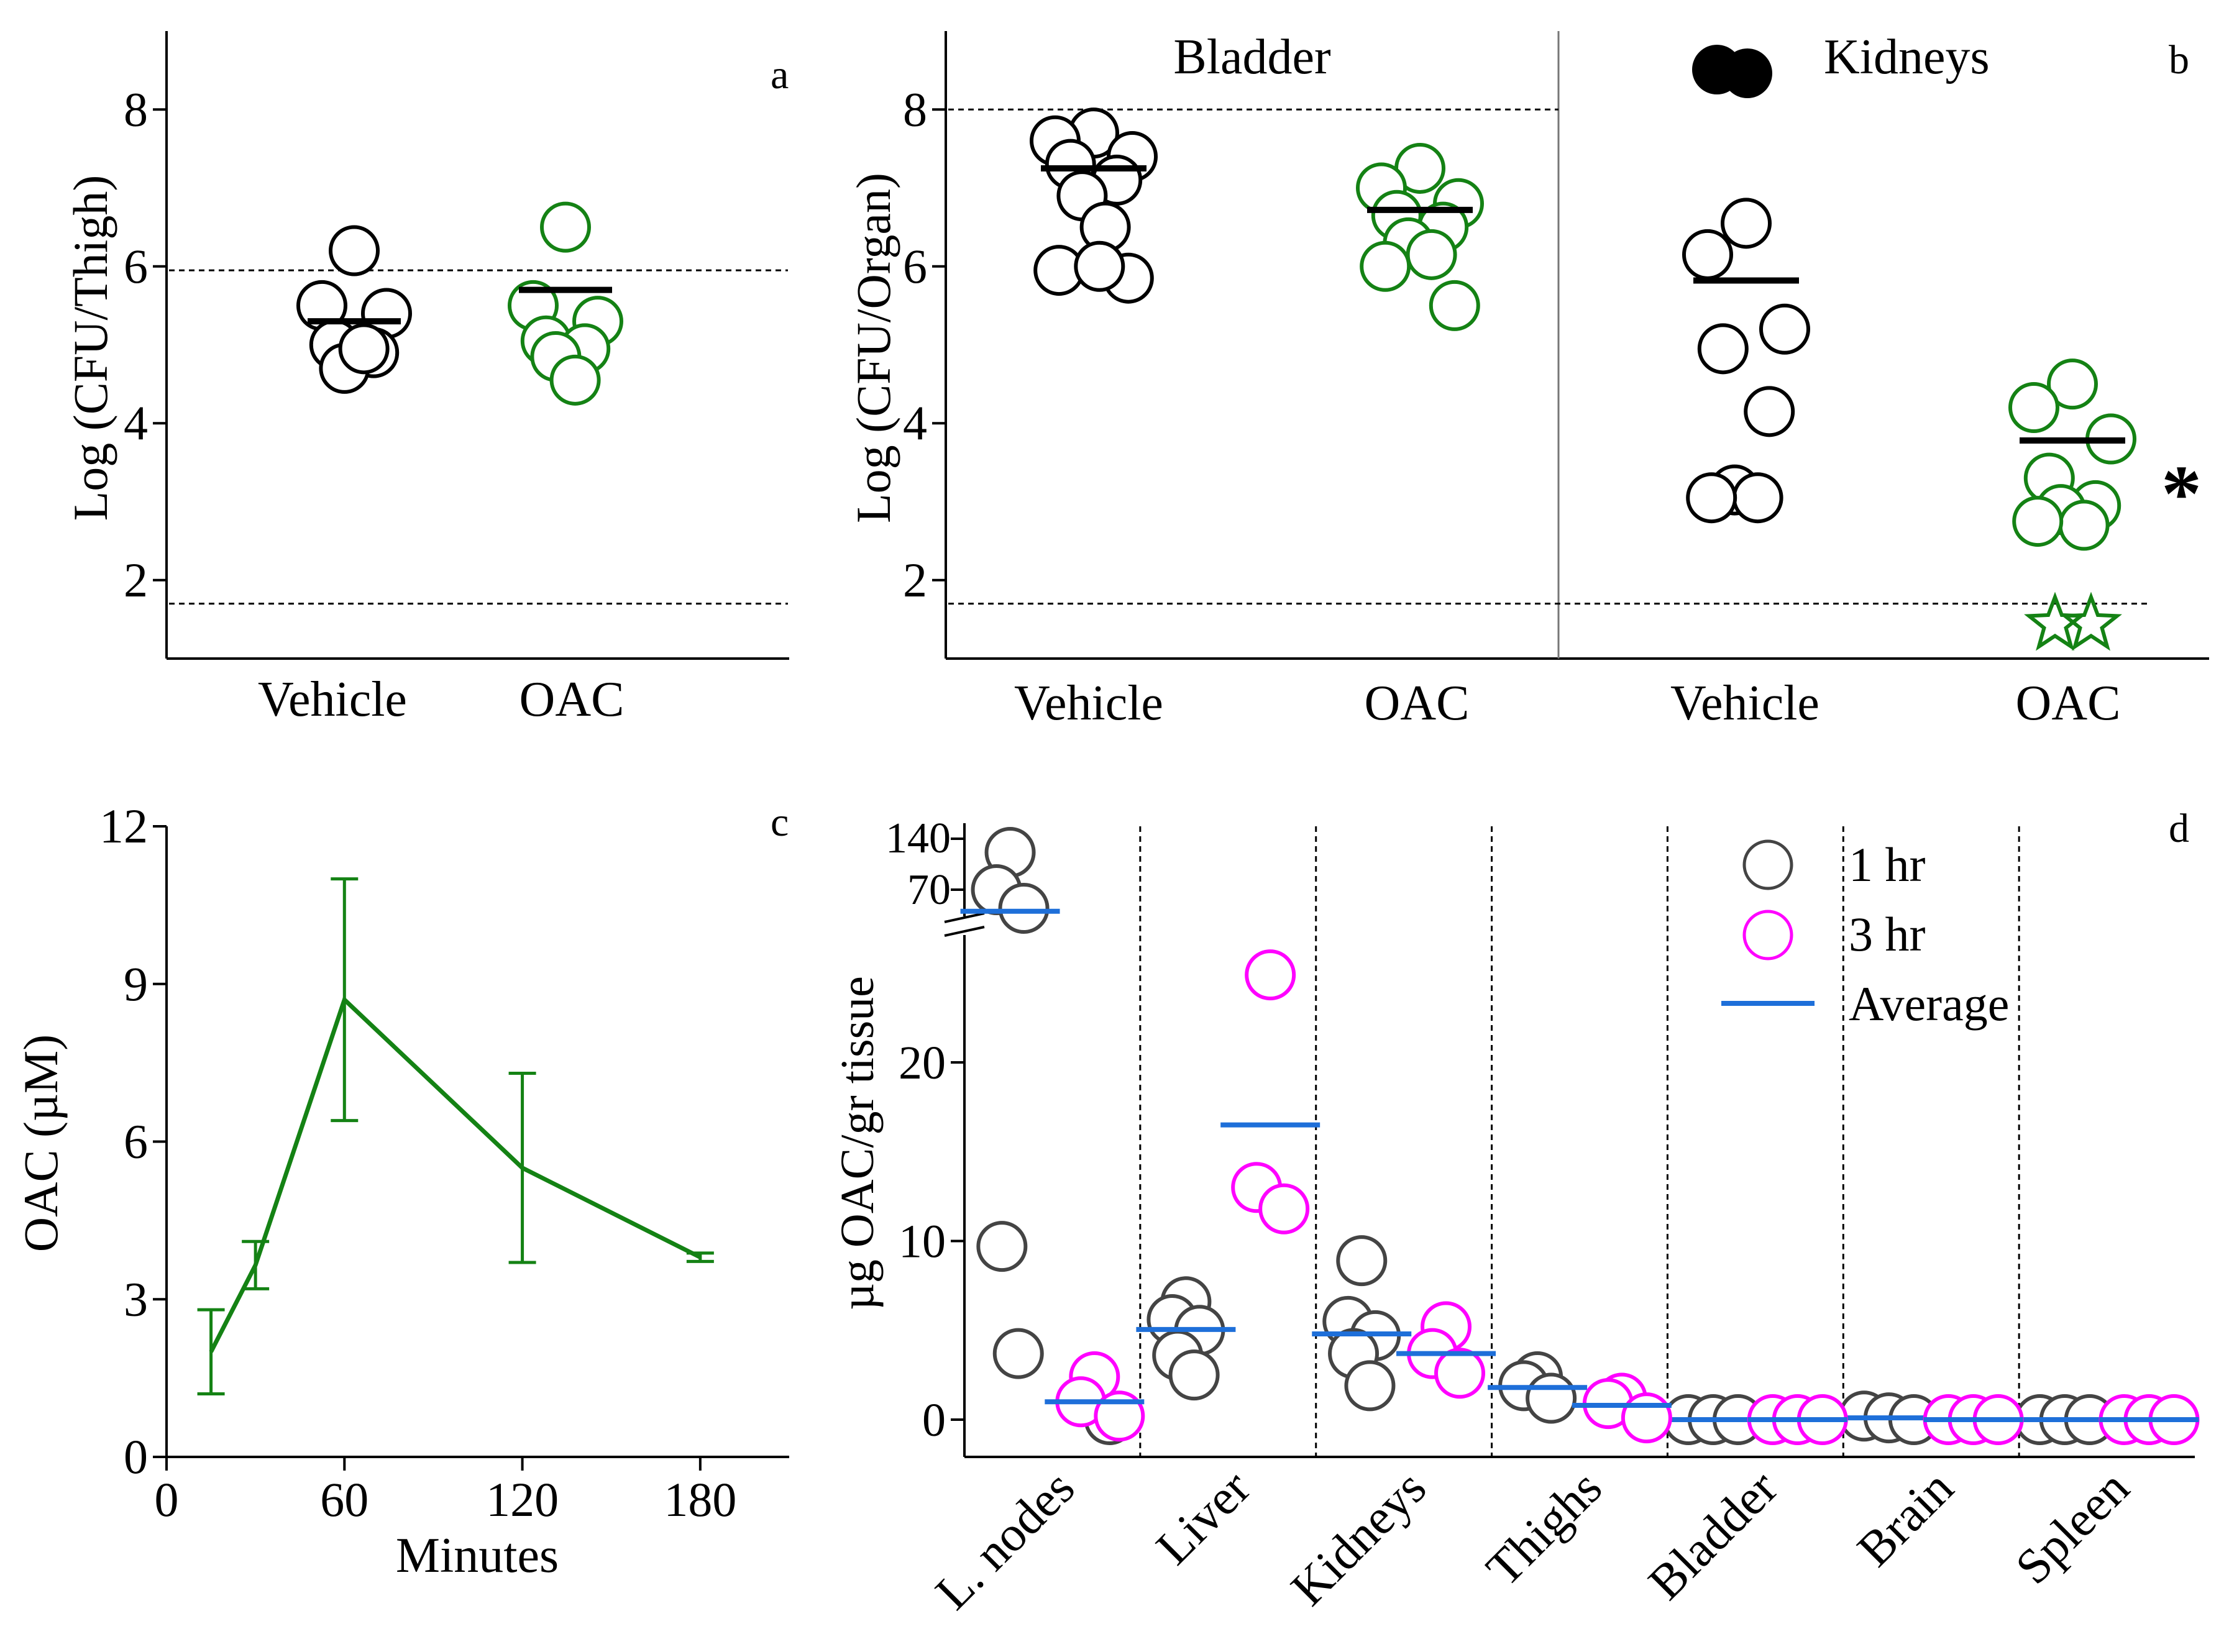 The width and height of the screenshot is (2229, 1652). I want to click on legend: 1 hr 3 hr Average, so click(1865, 934).